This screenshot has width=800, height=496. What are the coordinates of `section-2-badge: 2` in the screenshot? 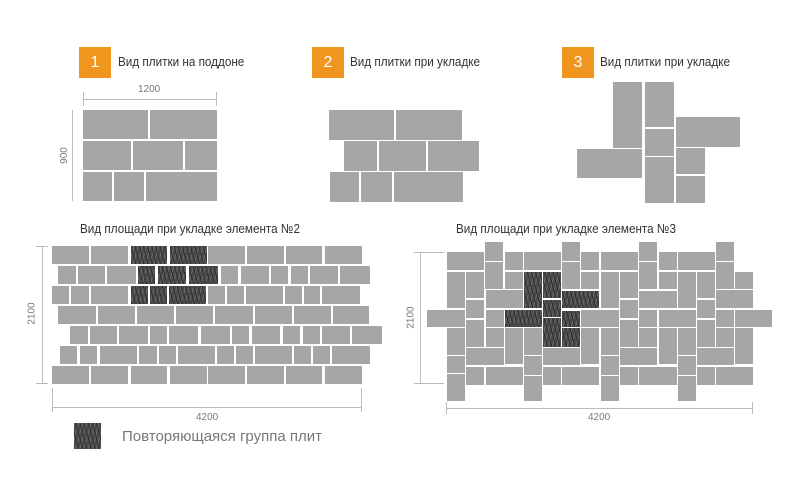 It's located at (328, 62).